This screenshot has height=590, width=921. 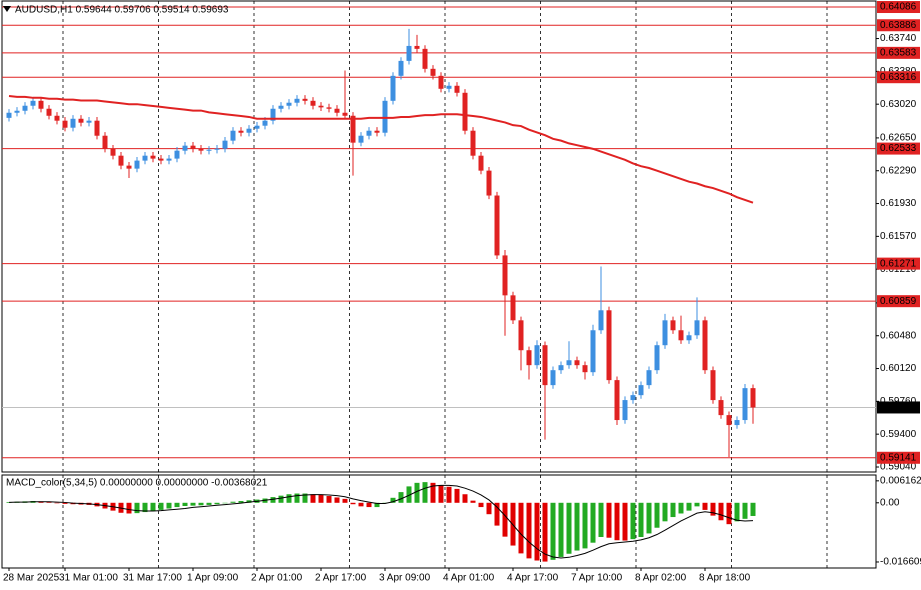 I want to click on macd-signal, so click(x=381, y=521).